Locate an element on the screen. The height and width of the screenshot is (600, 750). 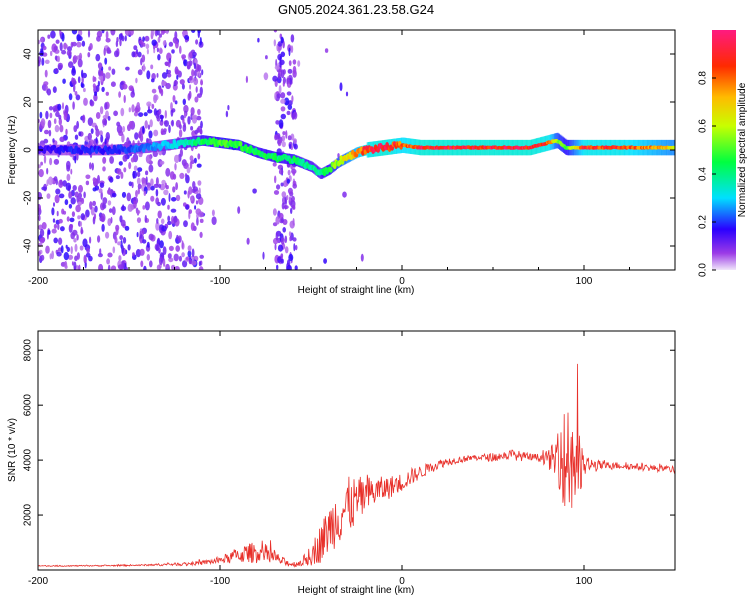
y-tick-label: -40 is located at coordinates (28, 245).